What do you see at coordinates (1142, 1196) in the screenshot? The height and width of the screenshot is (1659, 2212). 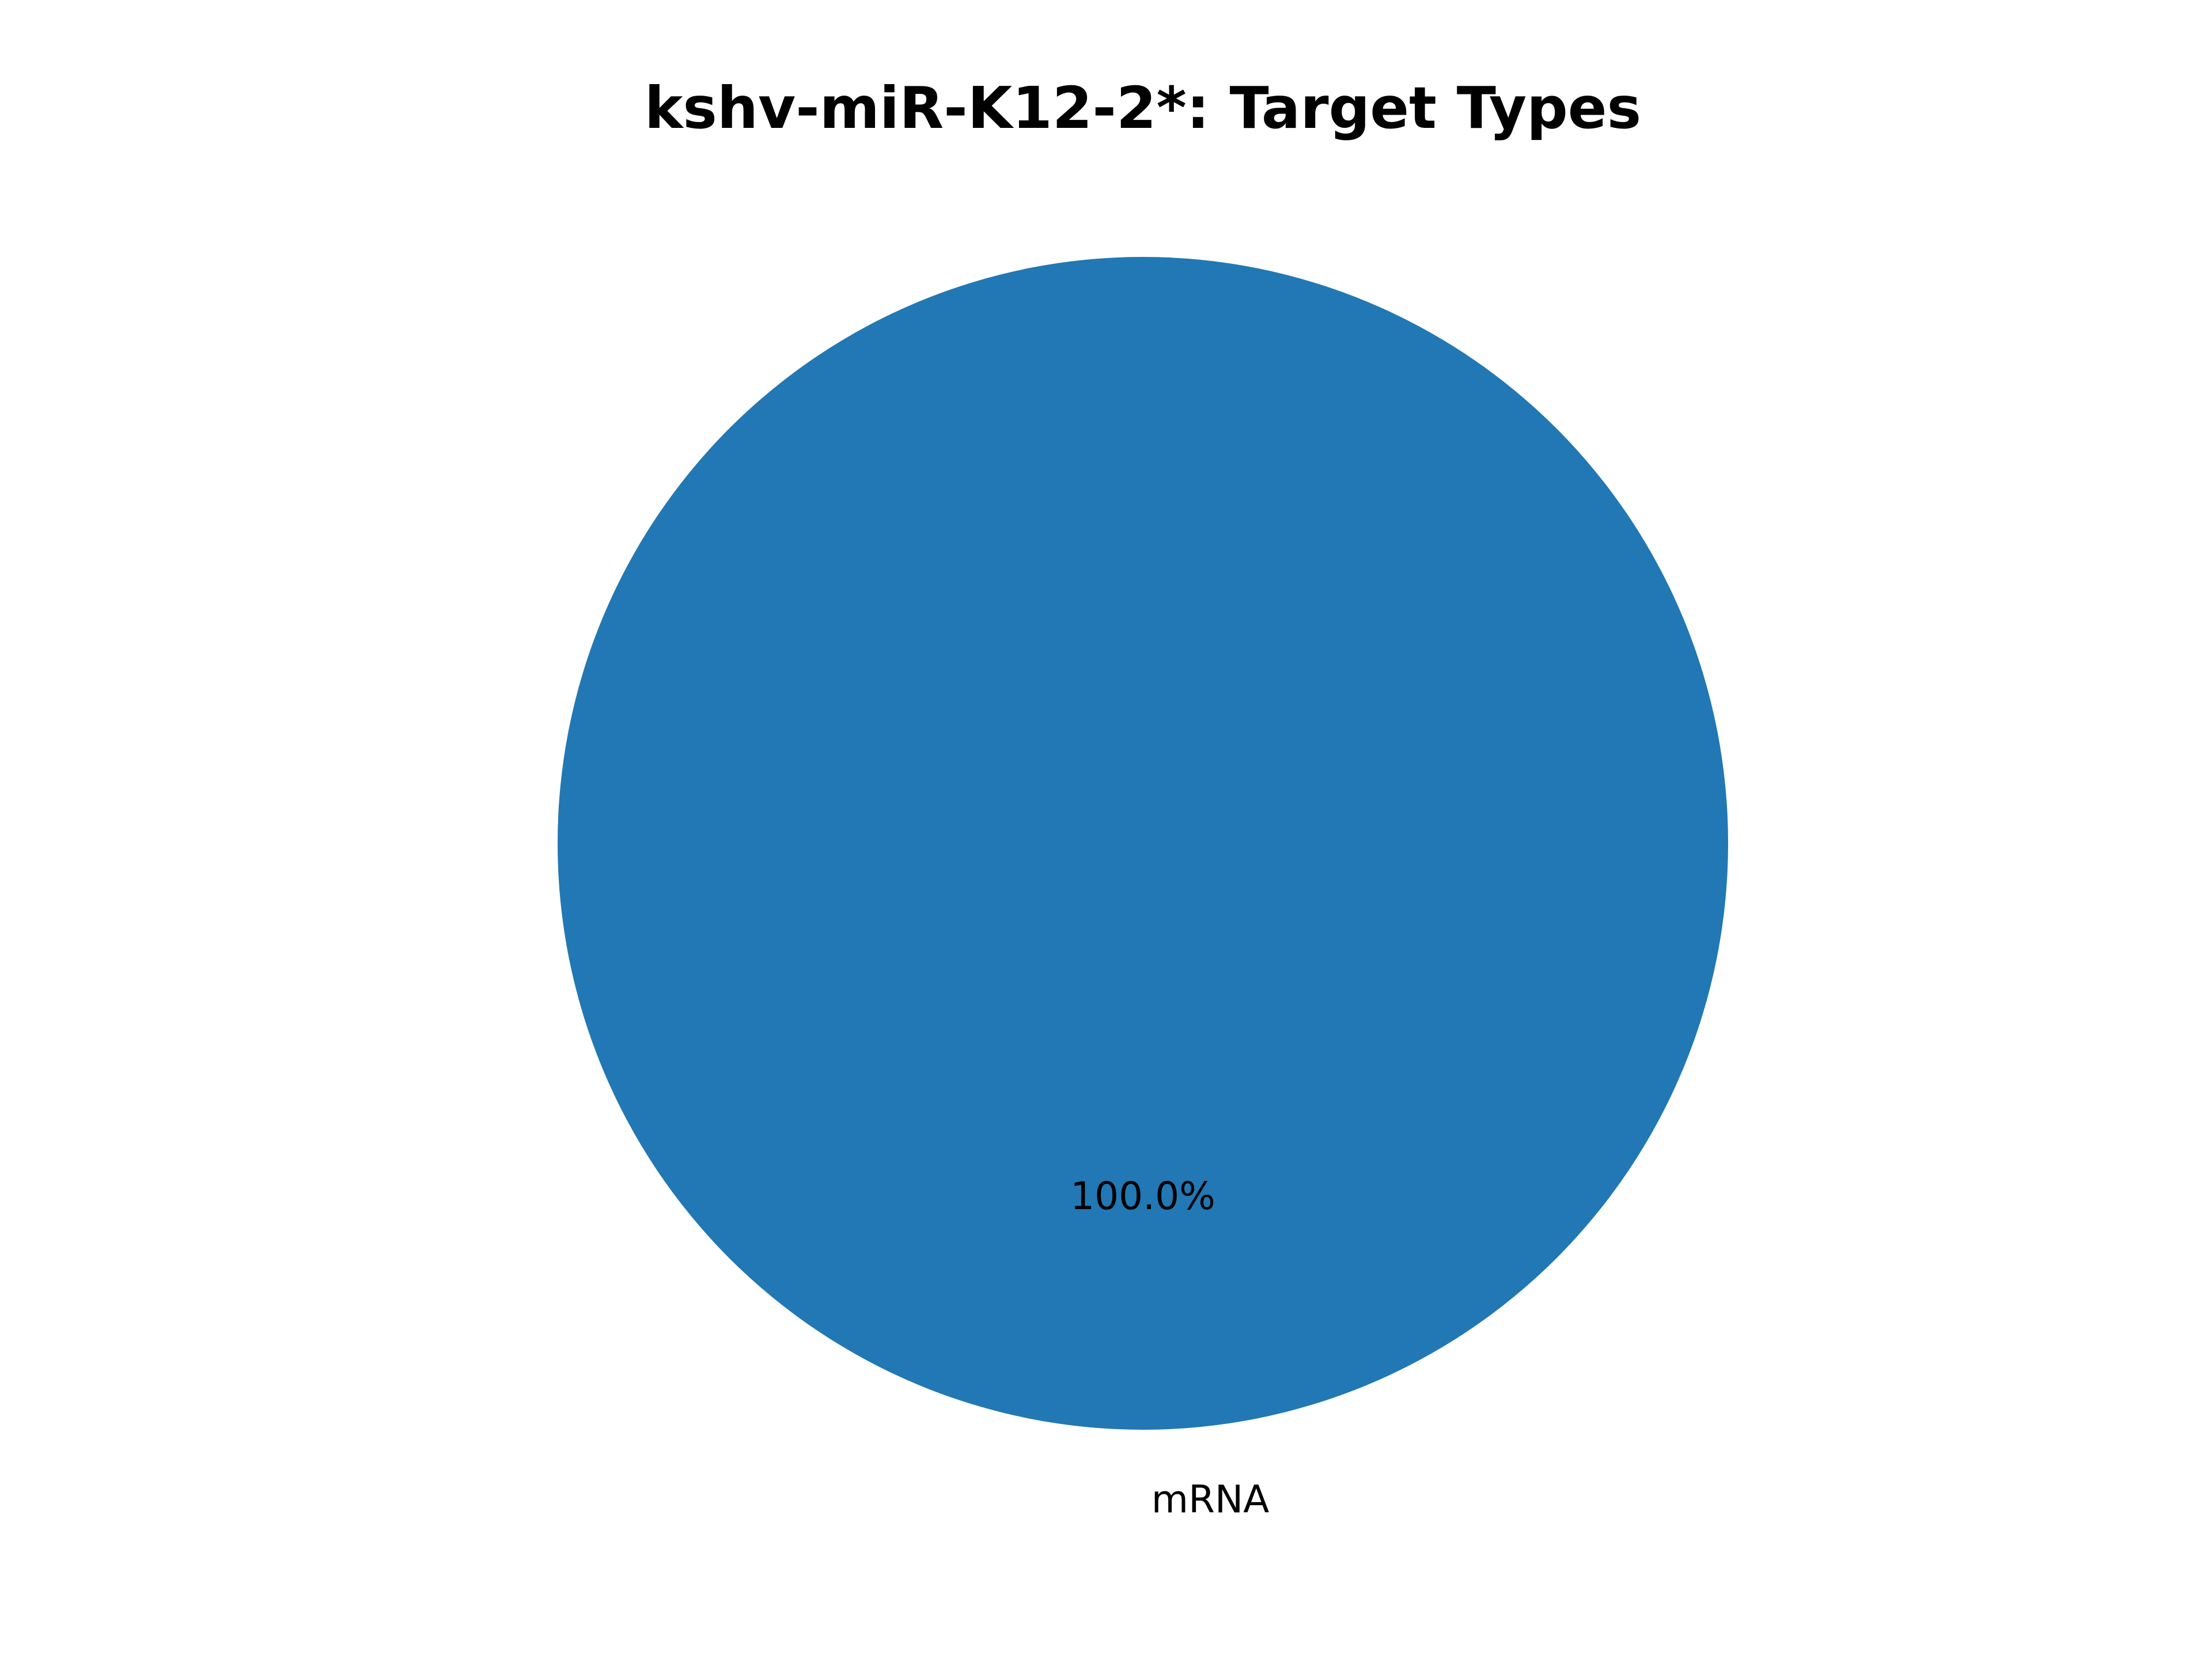 I see `pie-percent-label: 100.0%` at bounding box center [1142, 1196].